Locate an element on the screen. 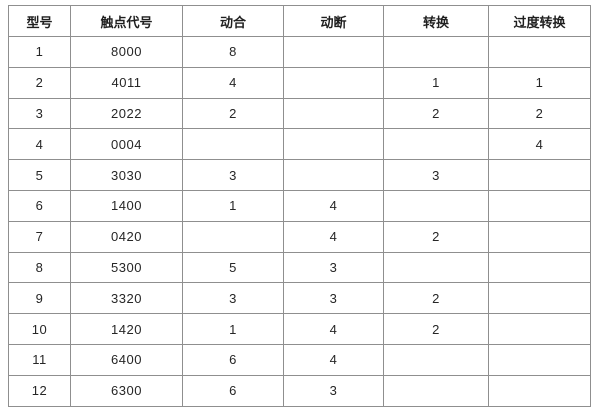  table-row: 1 8000 8 is located at coordinates (299, 52).